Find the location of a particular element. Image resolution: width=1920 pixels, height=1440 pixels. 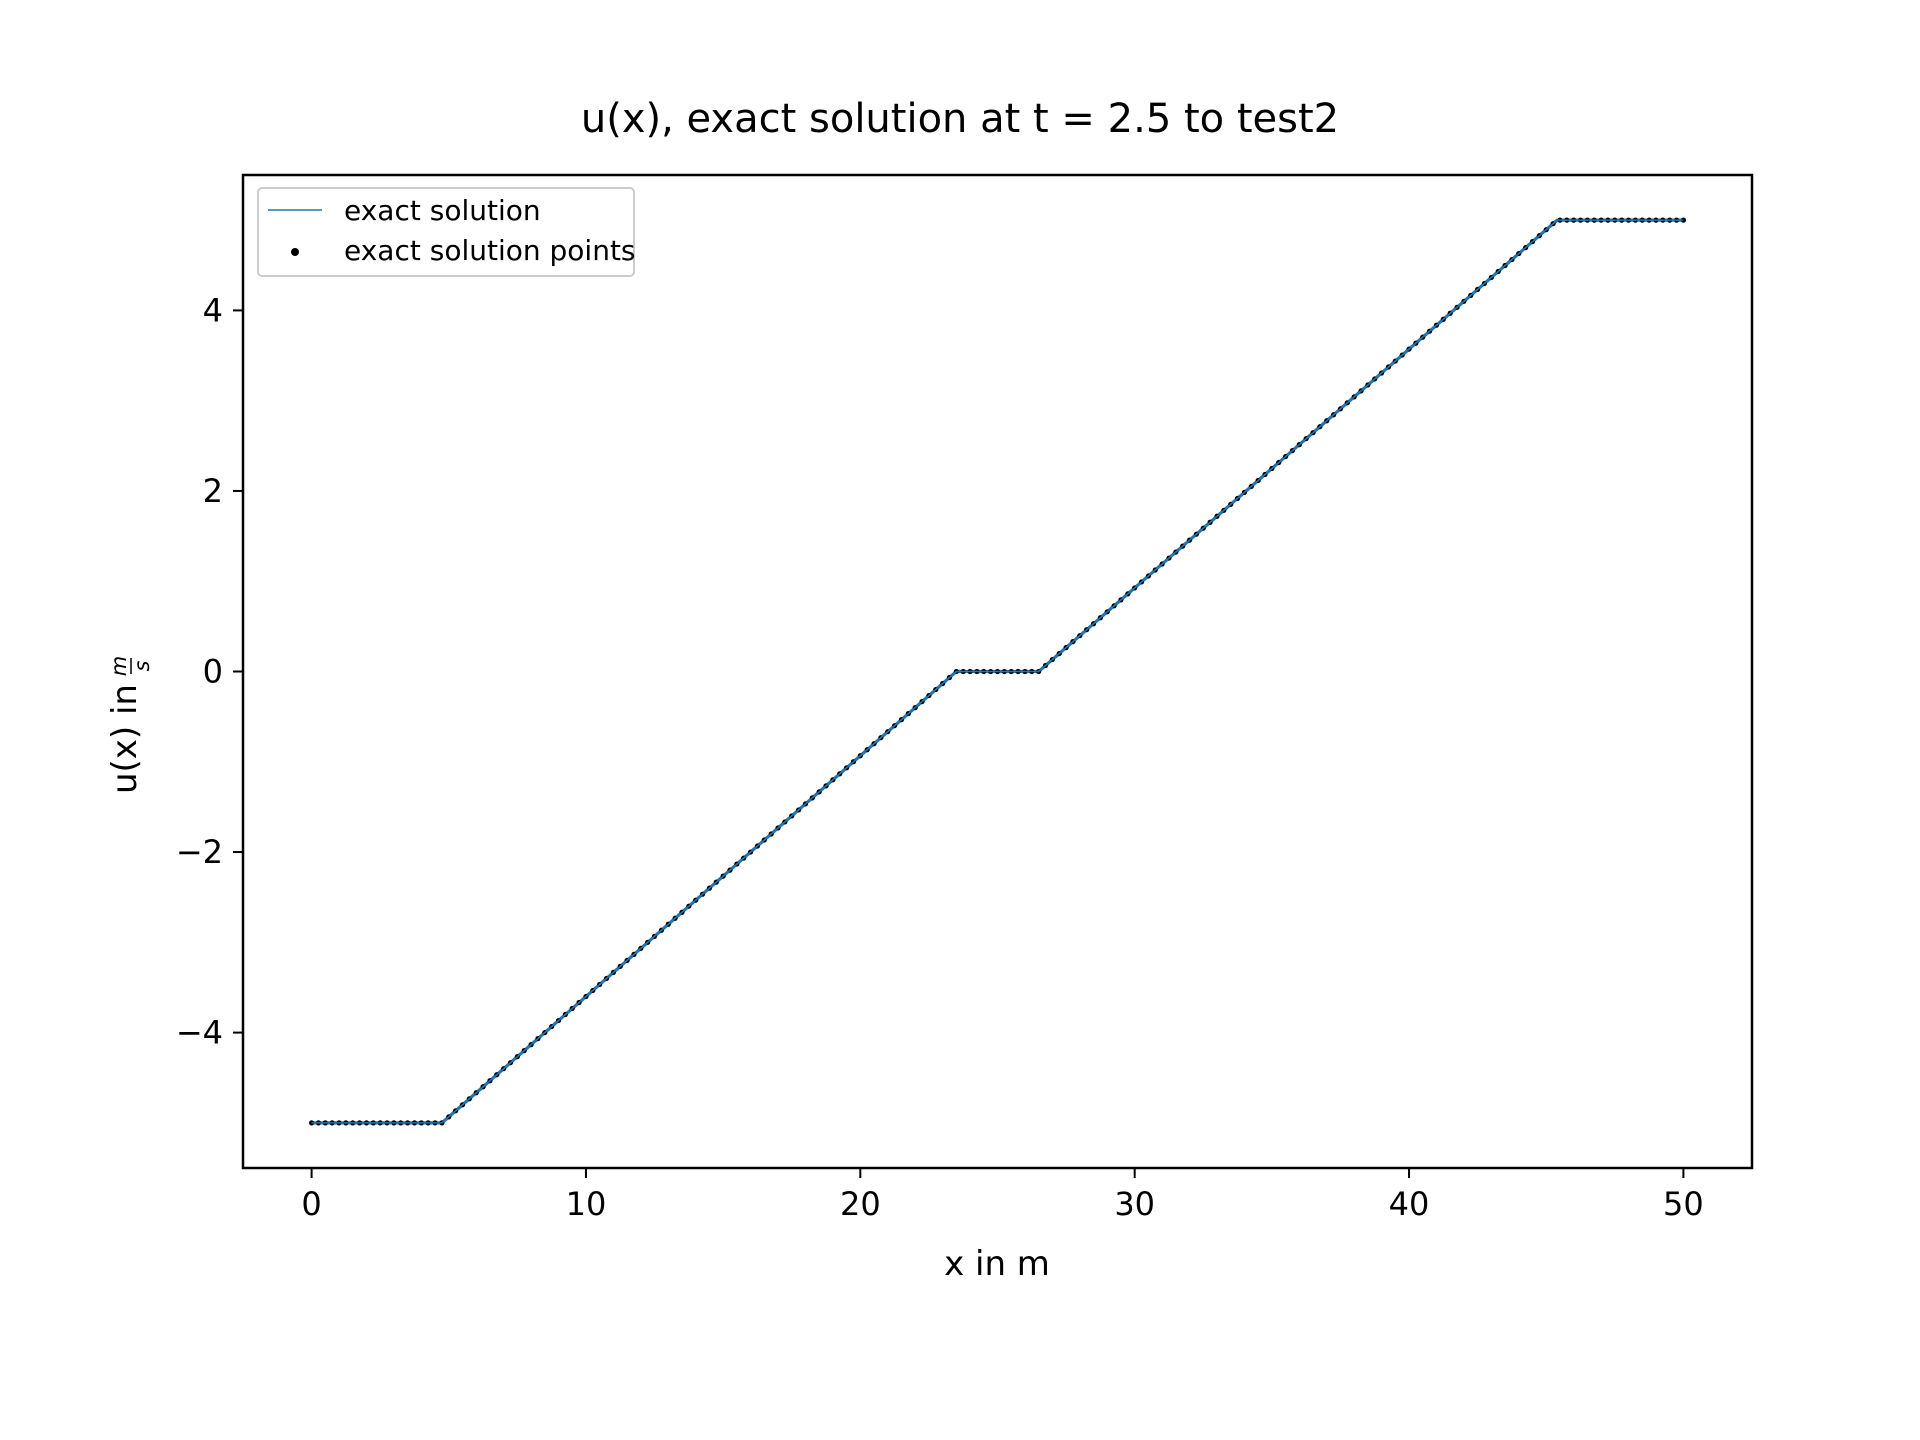

x-axis-ticks: 0 10 20 30 40 50 is located at coordinates (1002, 1195).